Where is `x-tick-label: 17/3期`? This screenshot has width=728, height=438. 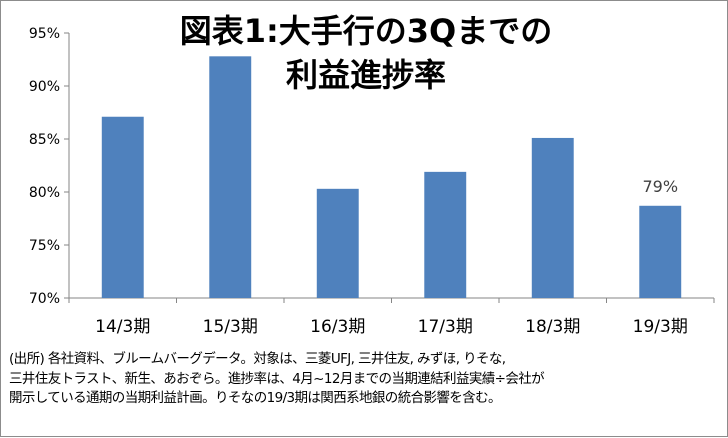 x-tick-label: 17/3期 is located at coordinates (445, 327).